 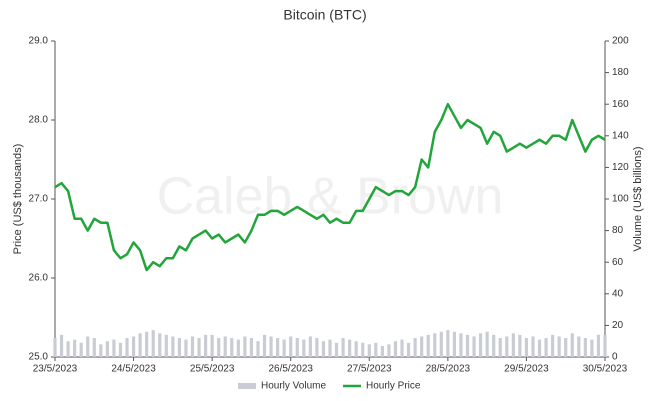 What do you see at coordinates (620, 72) in the screenshot?
I see `y2-tick-label: 180` at bounding box center [620, 72].